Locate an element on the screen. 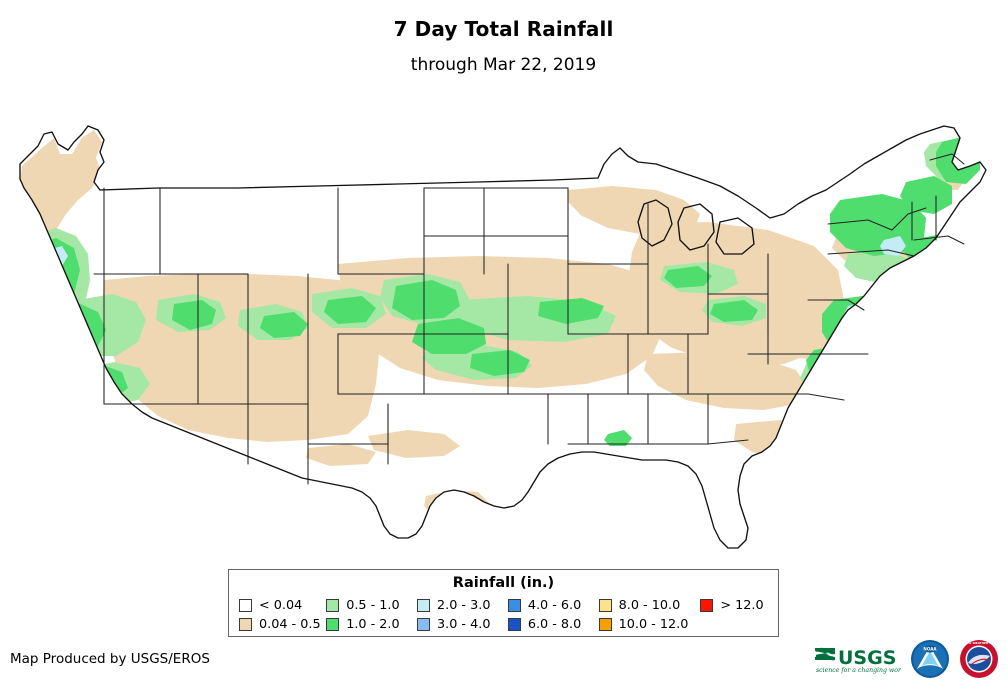 The image size is (1007, 691). legend-item-label: 3.0 - 4.0 is located at coordinates (464, 624).